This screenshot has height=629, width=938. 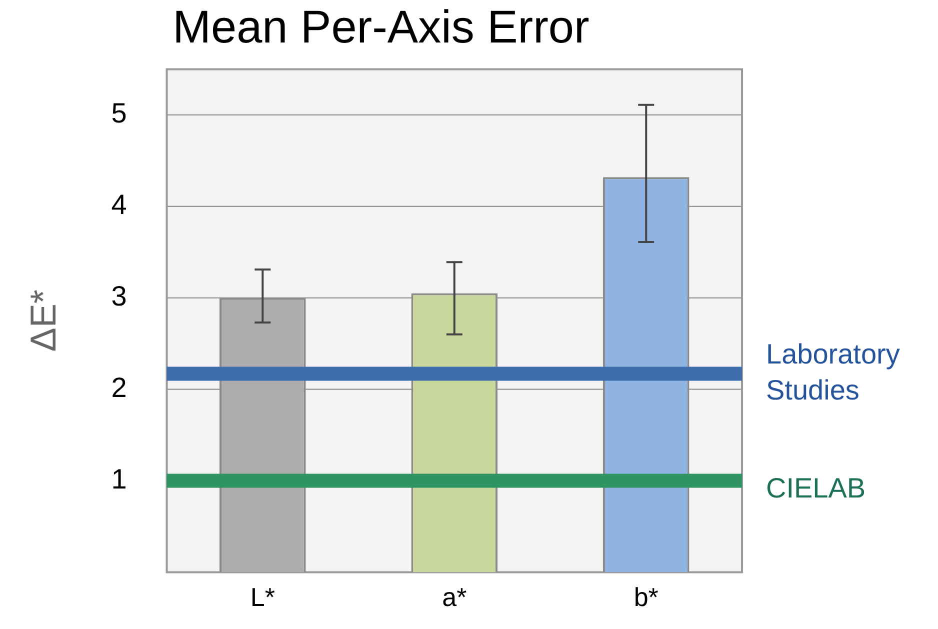 What do you see at coordinates (816, 488) in the screenshot?
I see `ref-line-label: CIELAB` at bounding box center [816, 488].